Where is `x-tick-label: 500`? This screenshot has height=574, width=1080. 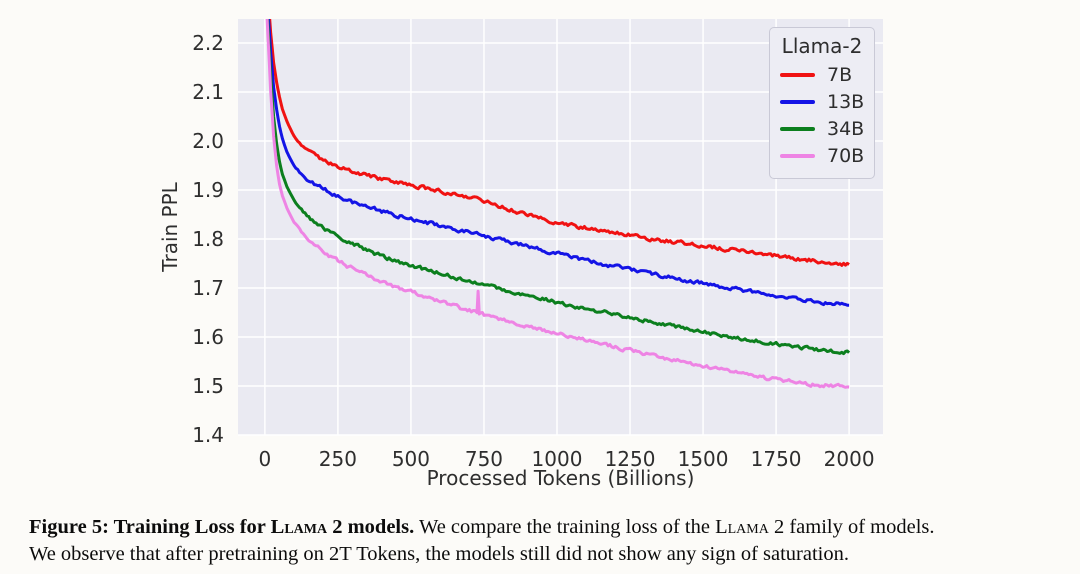 x-tick-label: 500 is located at coordinates (411, 459).